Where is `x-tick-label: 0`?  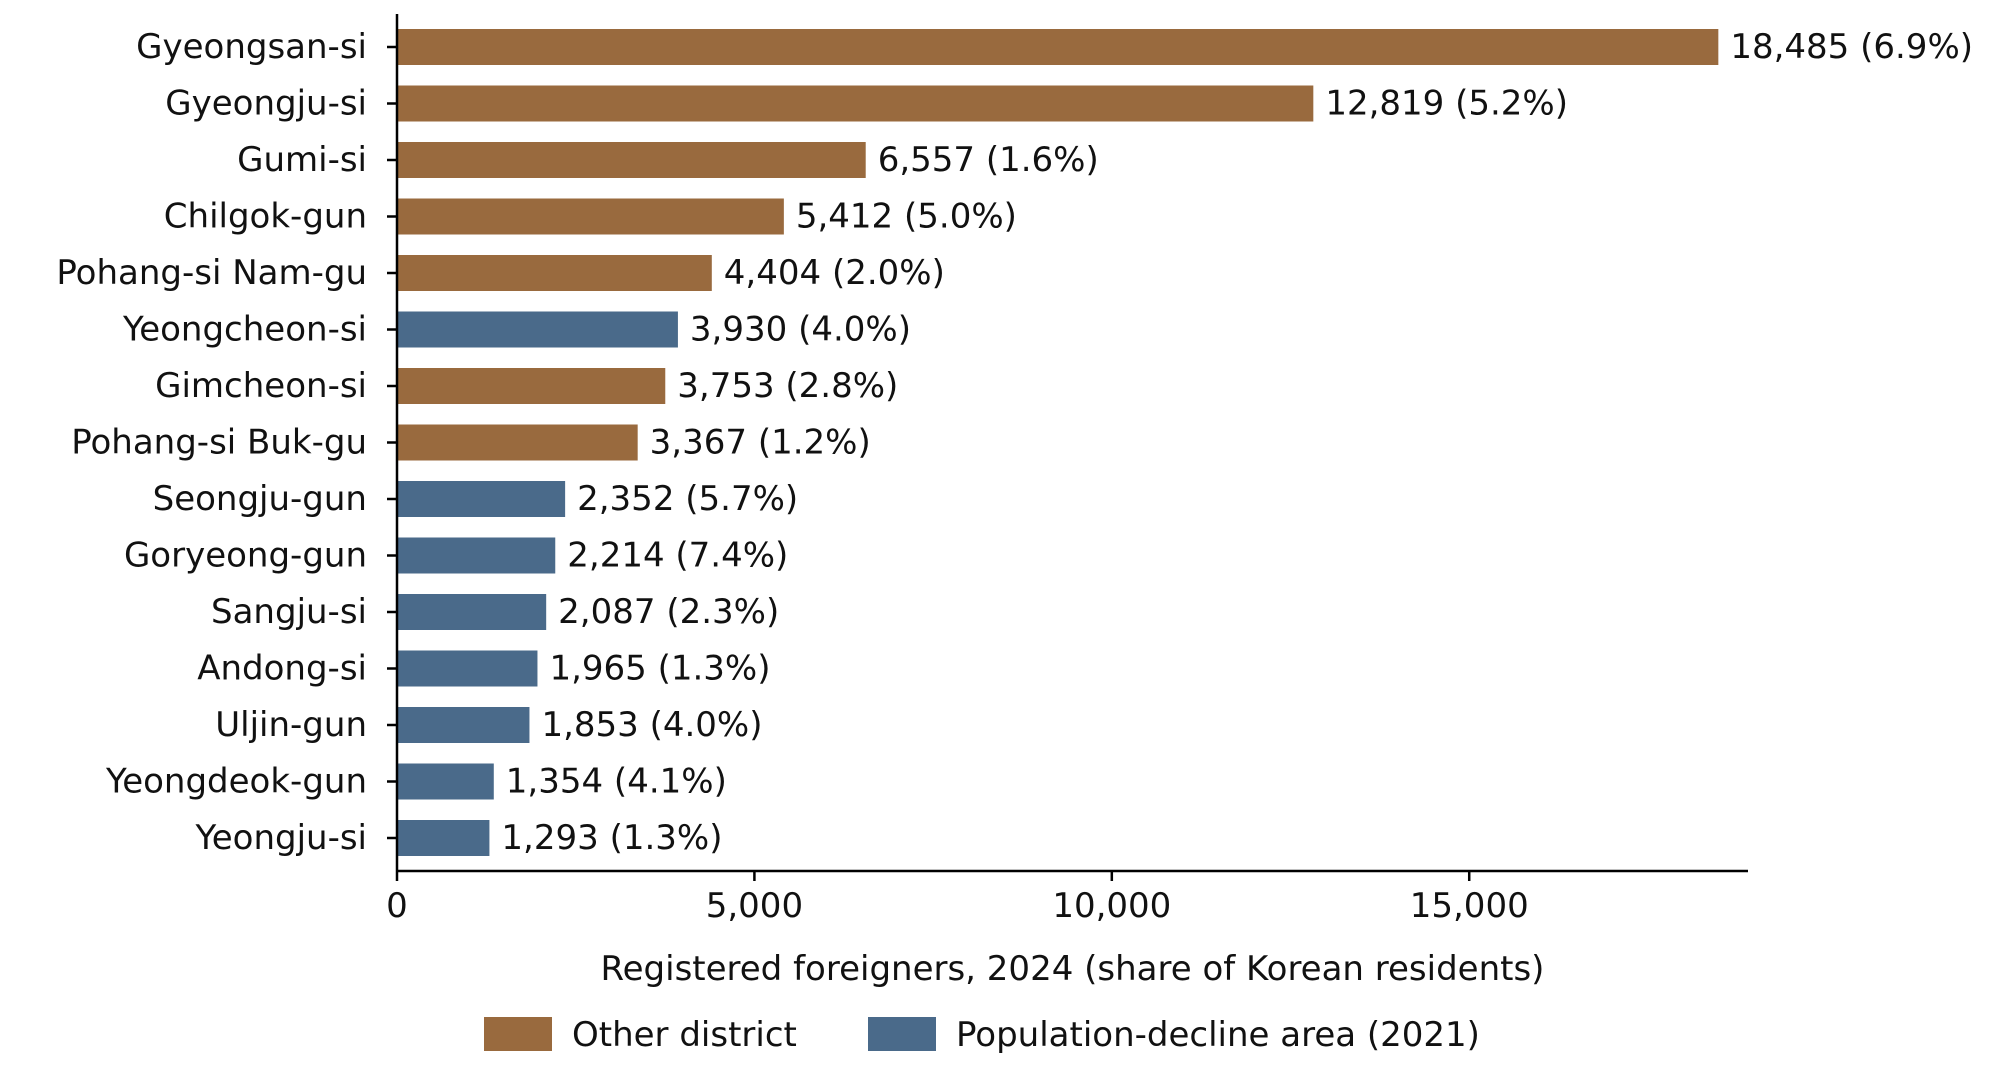
x-tick-label: 0 is located at coordinates (397, 906).